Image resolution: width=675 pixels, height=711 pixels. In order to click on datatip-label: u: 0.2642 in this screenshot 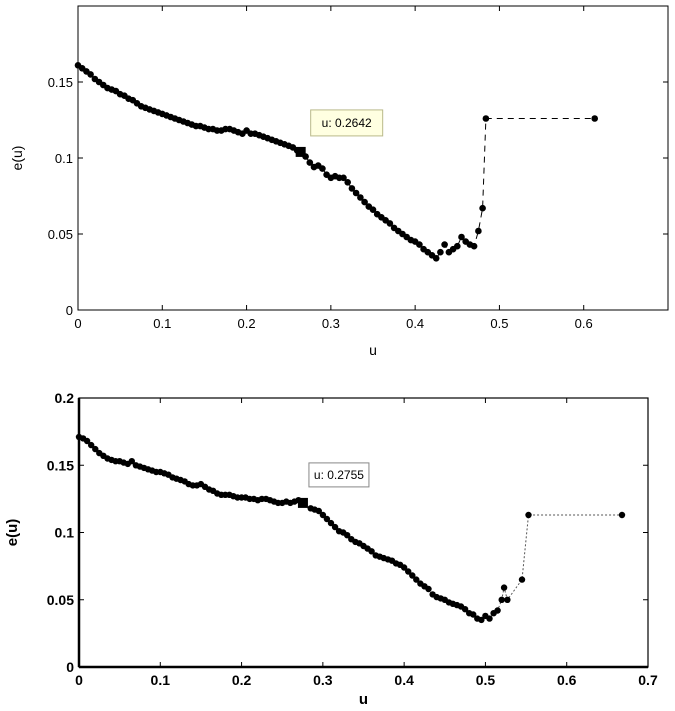, I will do `click(347, 123)`.